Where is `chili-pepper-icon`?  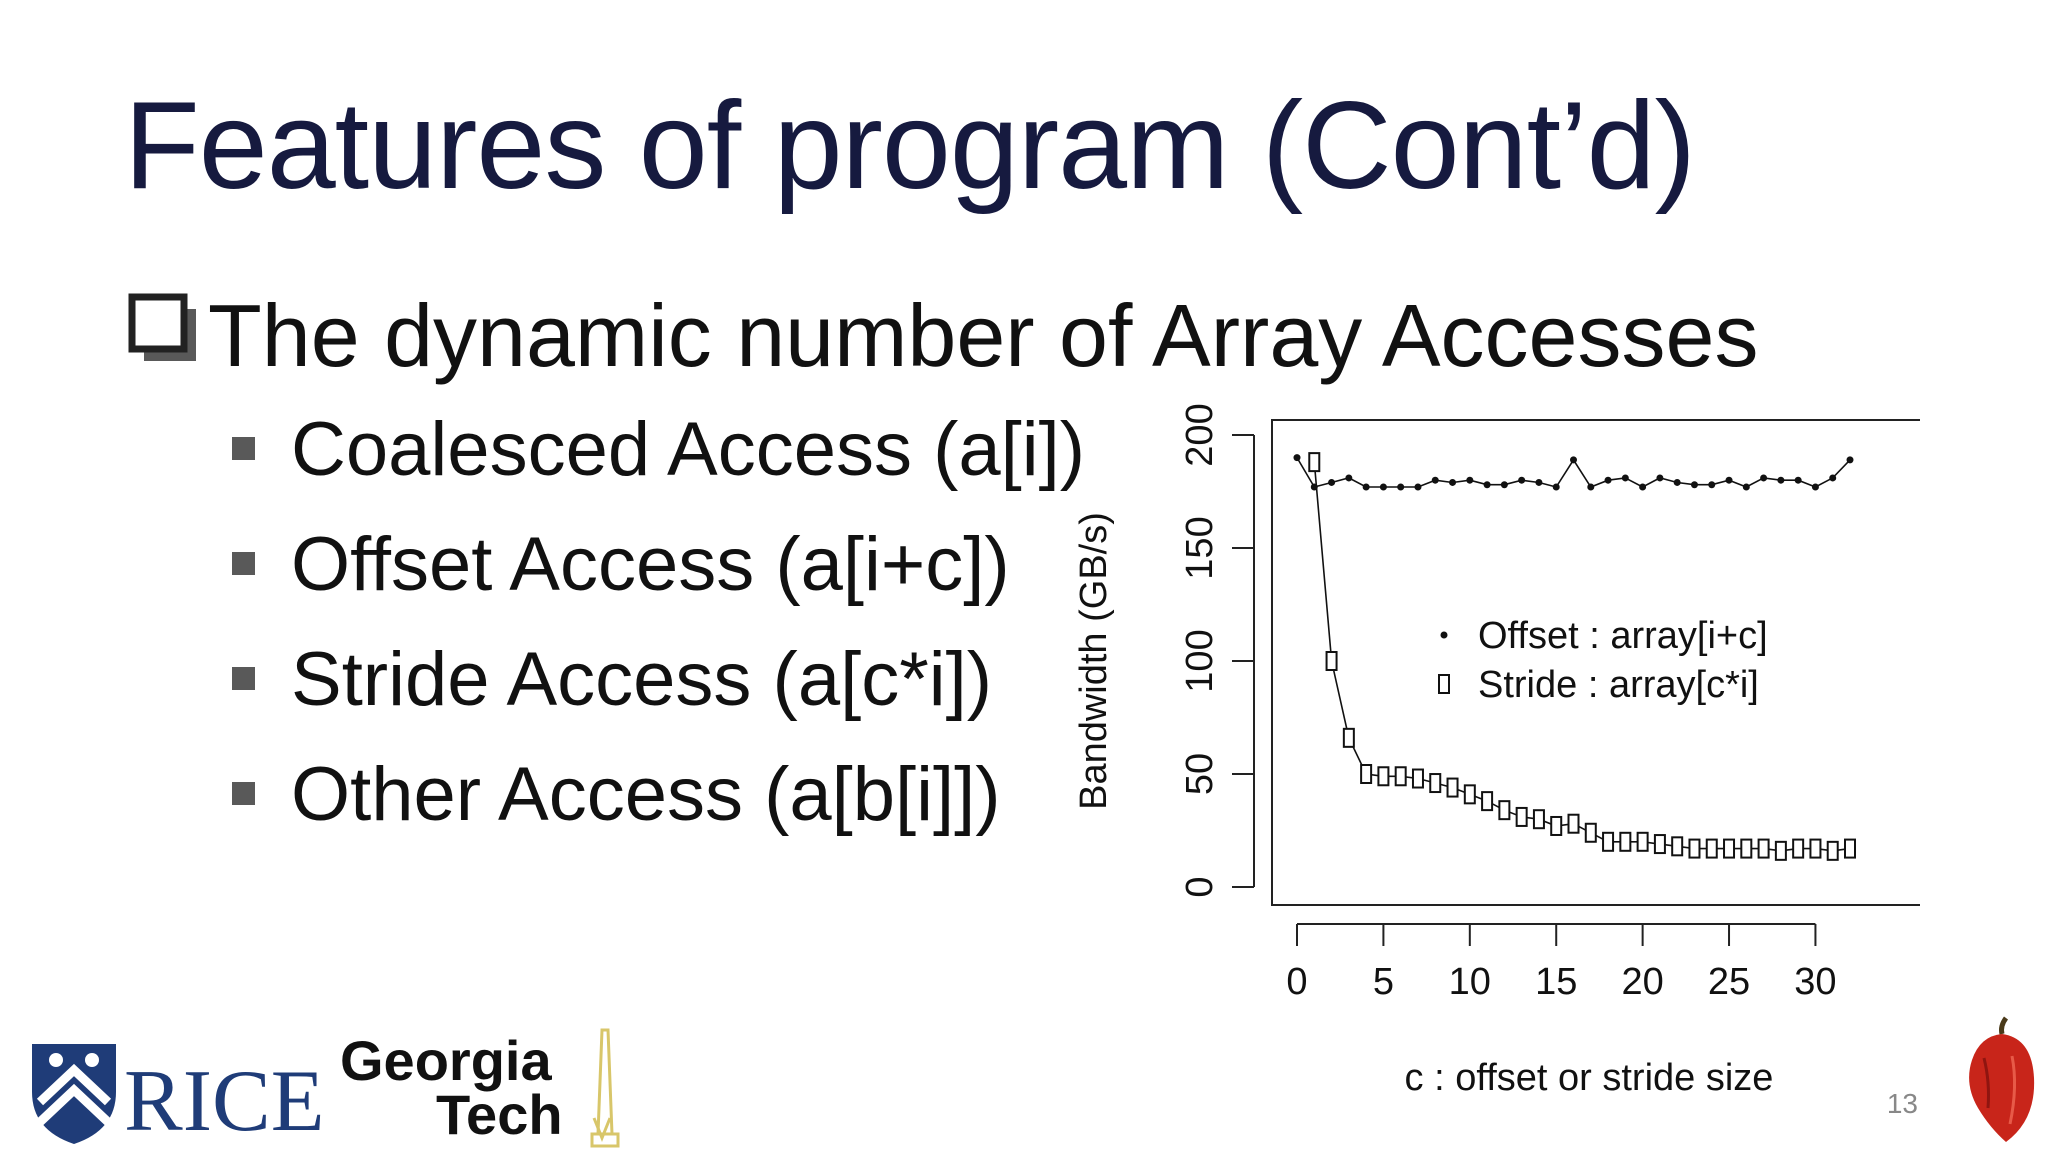
chili-pepper-icon is located at coordinates (2002, 1088).